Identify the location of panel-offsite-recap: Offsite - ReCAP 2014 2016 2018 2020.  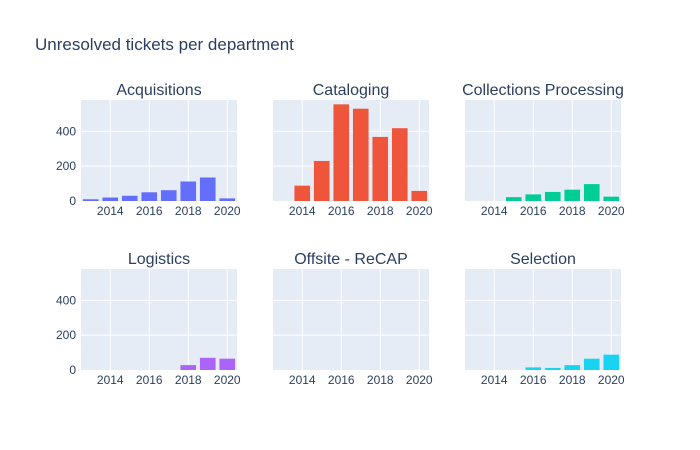
(353, 319).